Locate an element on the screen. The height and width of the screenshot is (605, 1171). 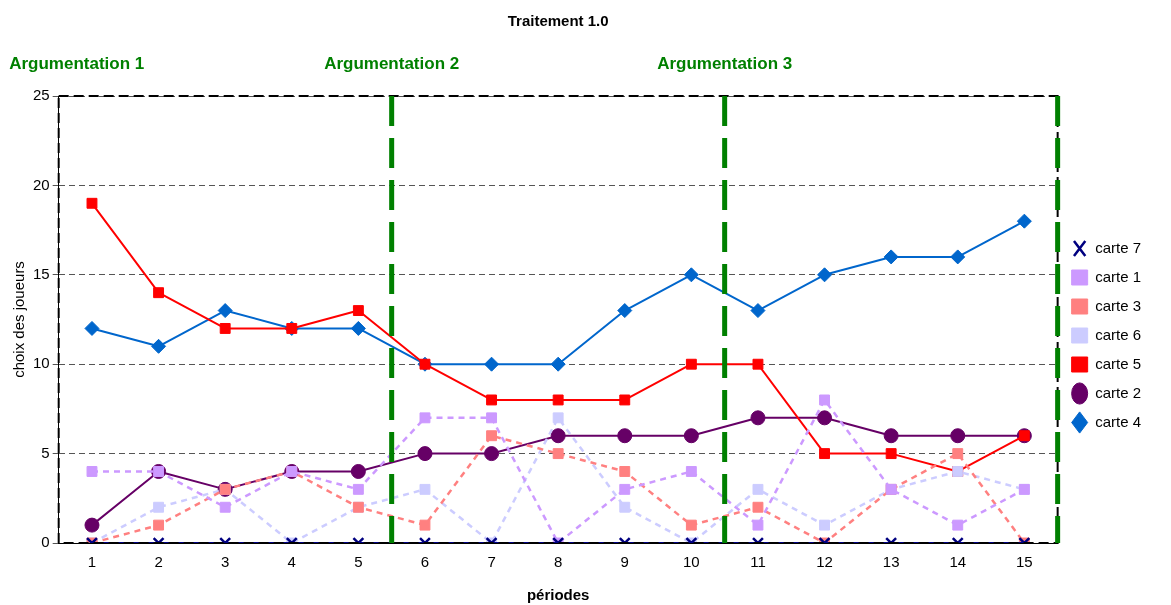
ref-line-label: Argumentation 2 is located at coordinates (392, 63).